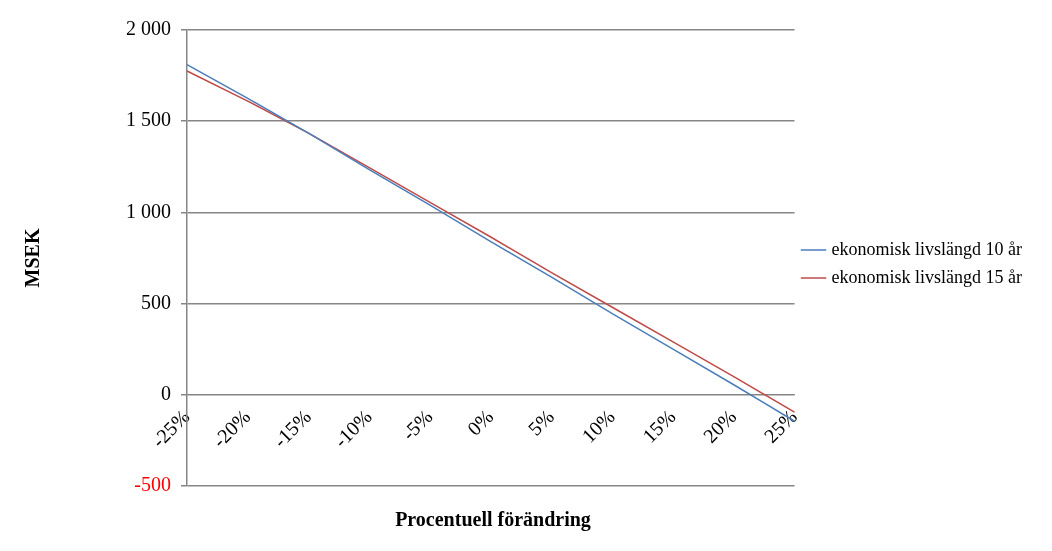  I want to click on y-tick-label: 500, so click(156, 301).